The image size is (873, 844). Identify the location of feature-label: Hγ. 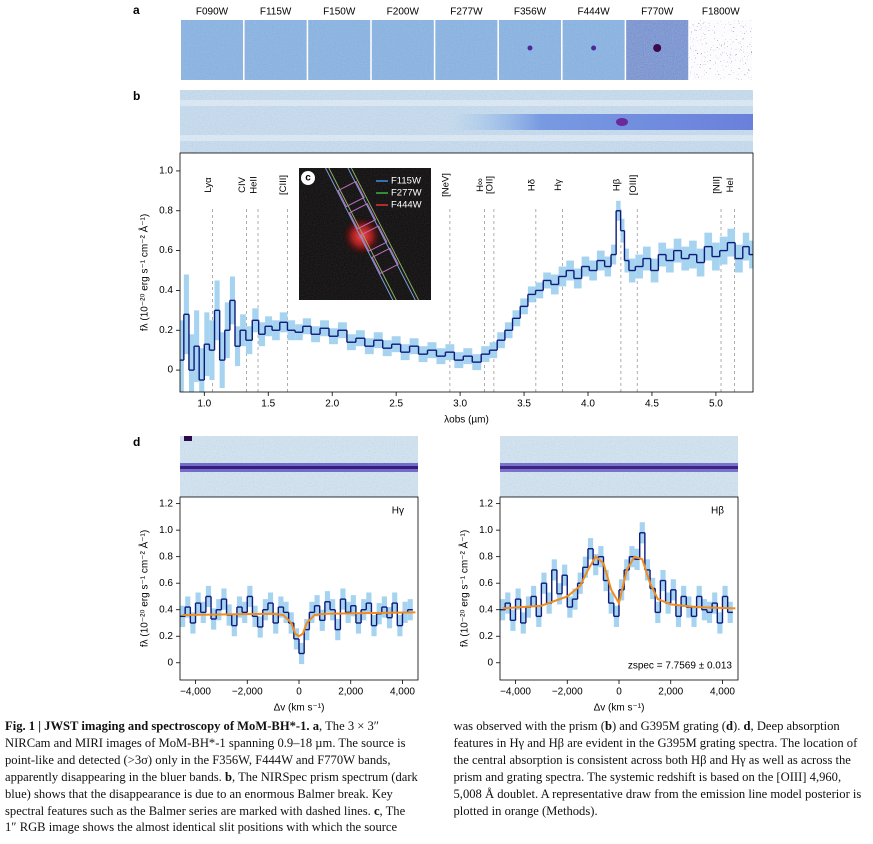
(558, 185).